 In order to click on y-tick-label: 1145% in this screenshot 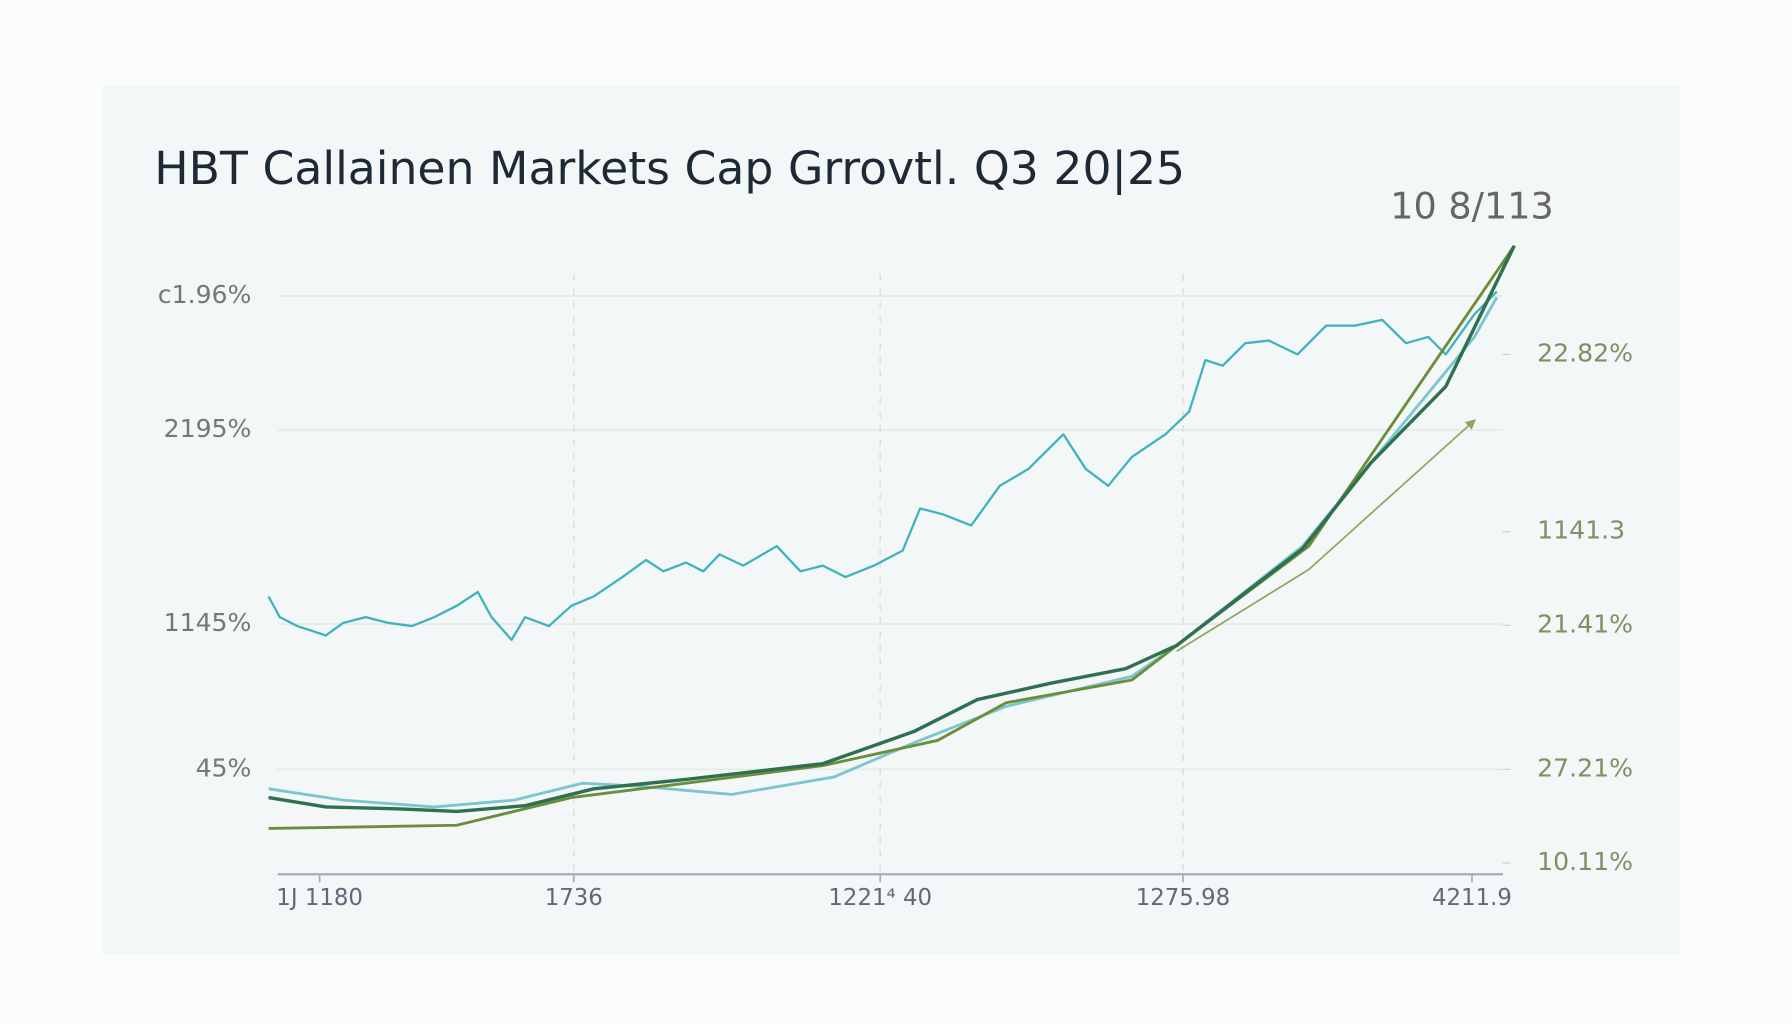, I will do `click(208, 622)`.